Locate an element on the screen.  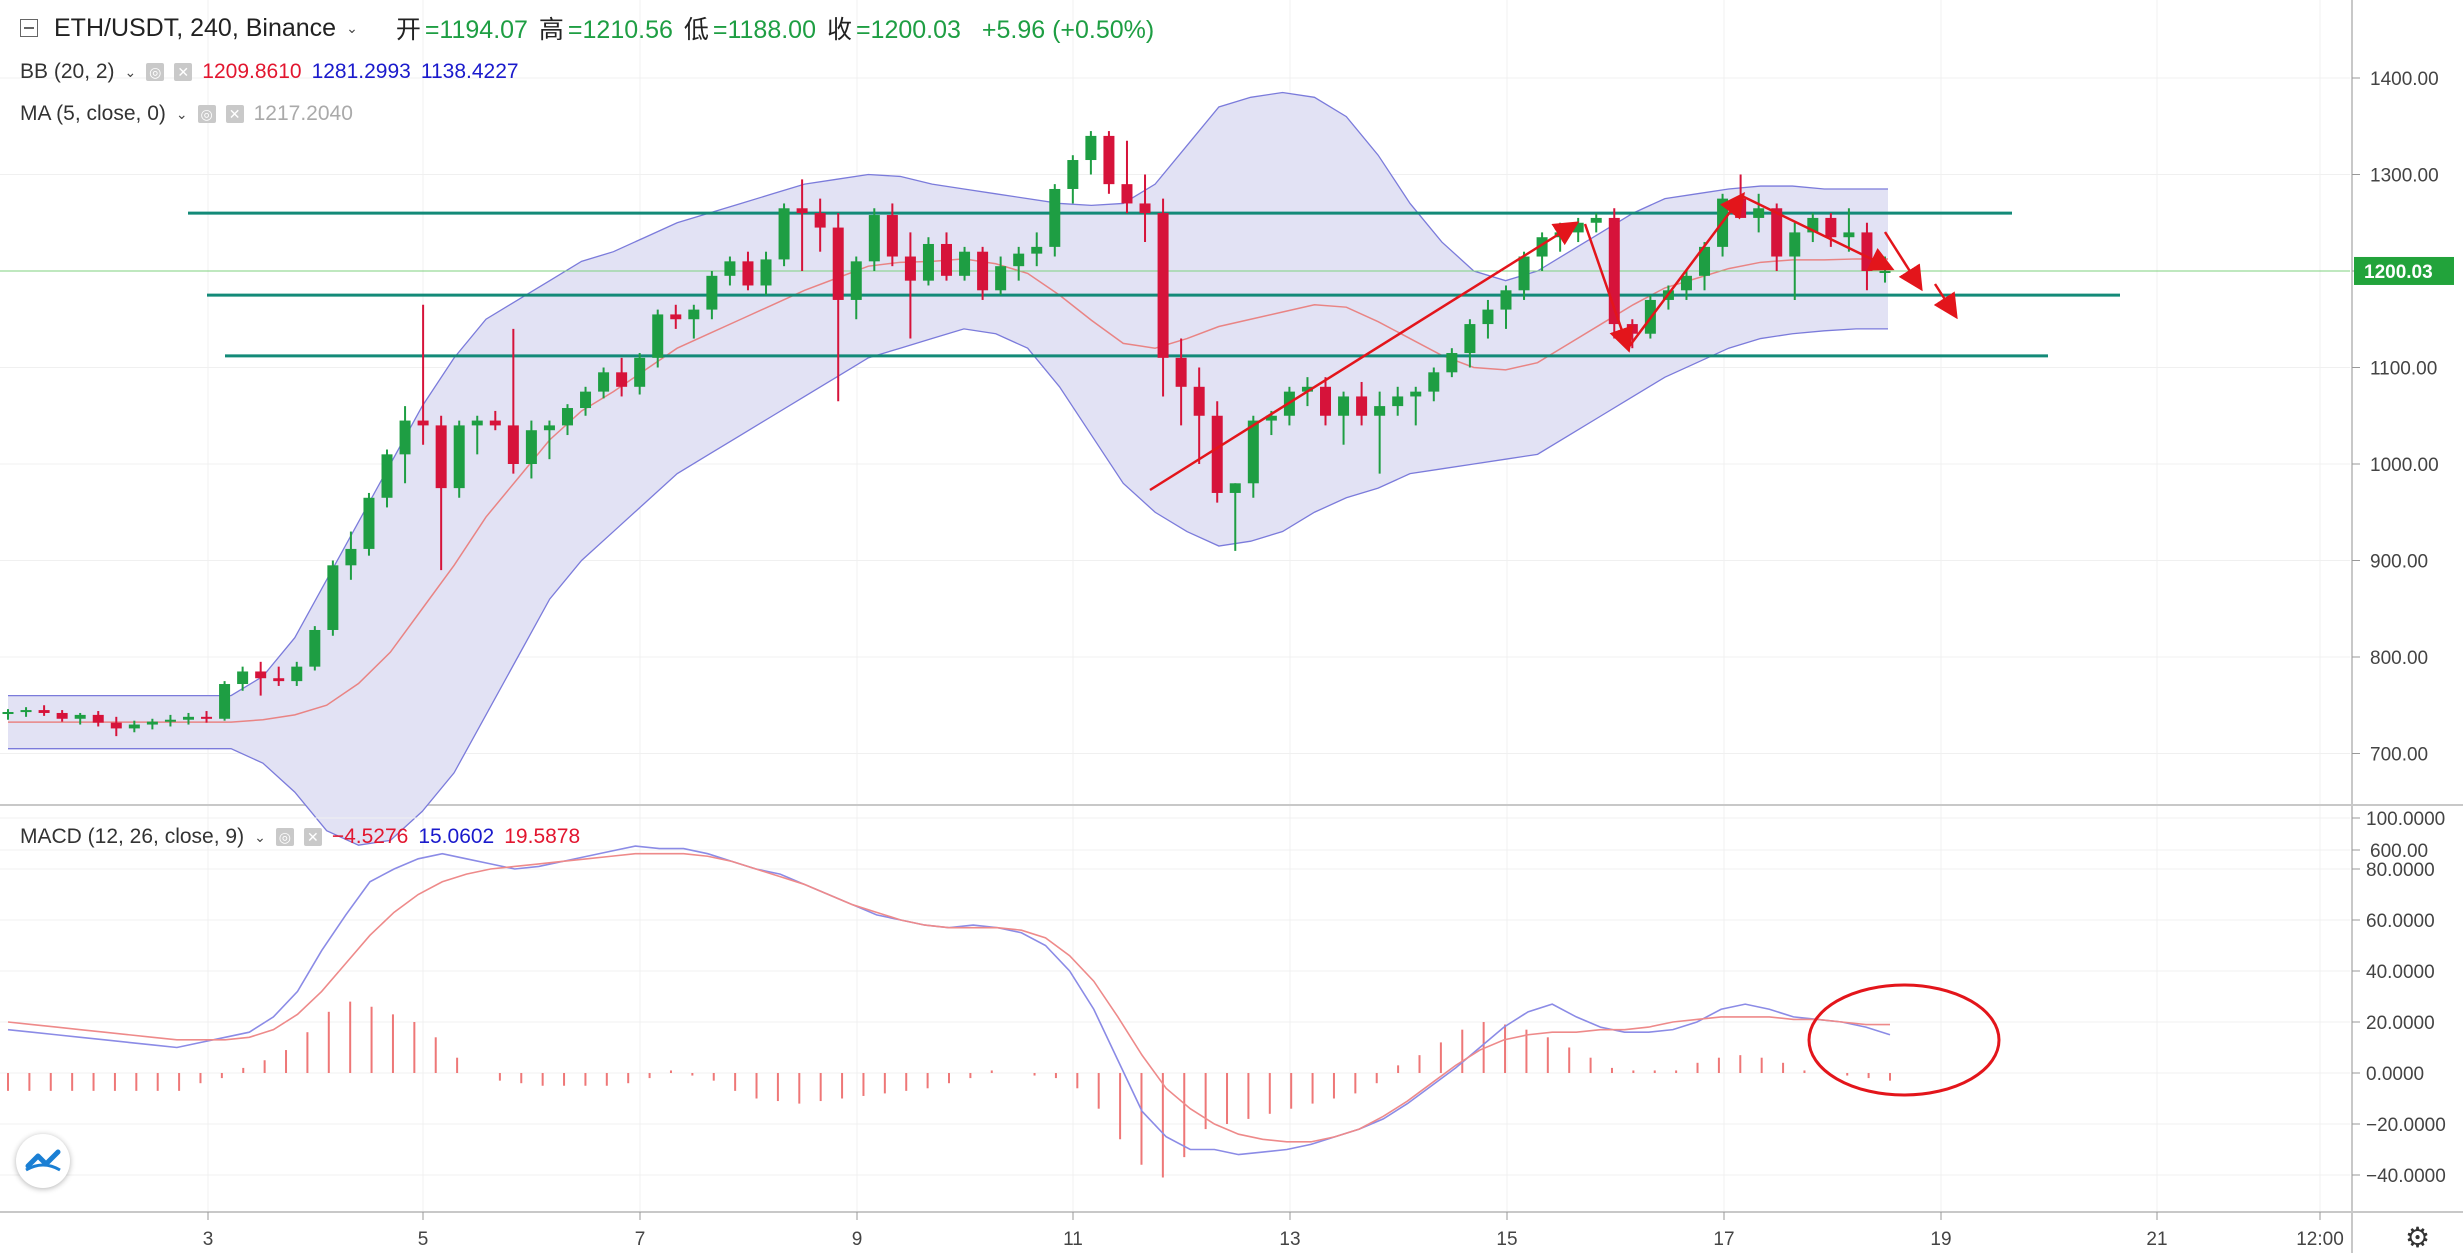
time-tick-label: 15 is located at coordinates (1506, 1239).